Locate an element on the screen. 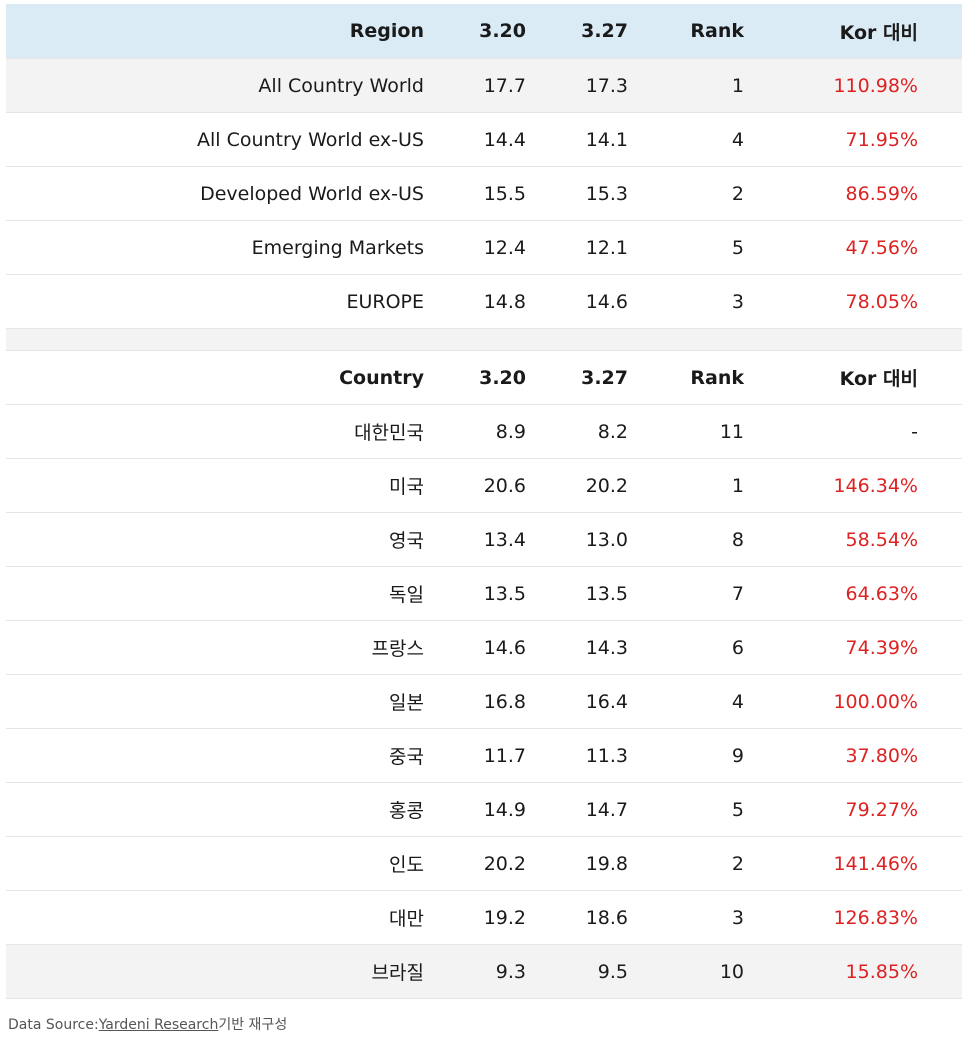 Image resolution: width=966 pixels, height=1041 pixels. row-value-3-20: 14.9 is located at coordinates (475, 809).